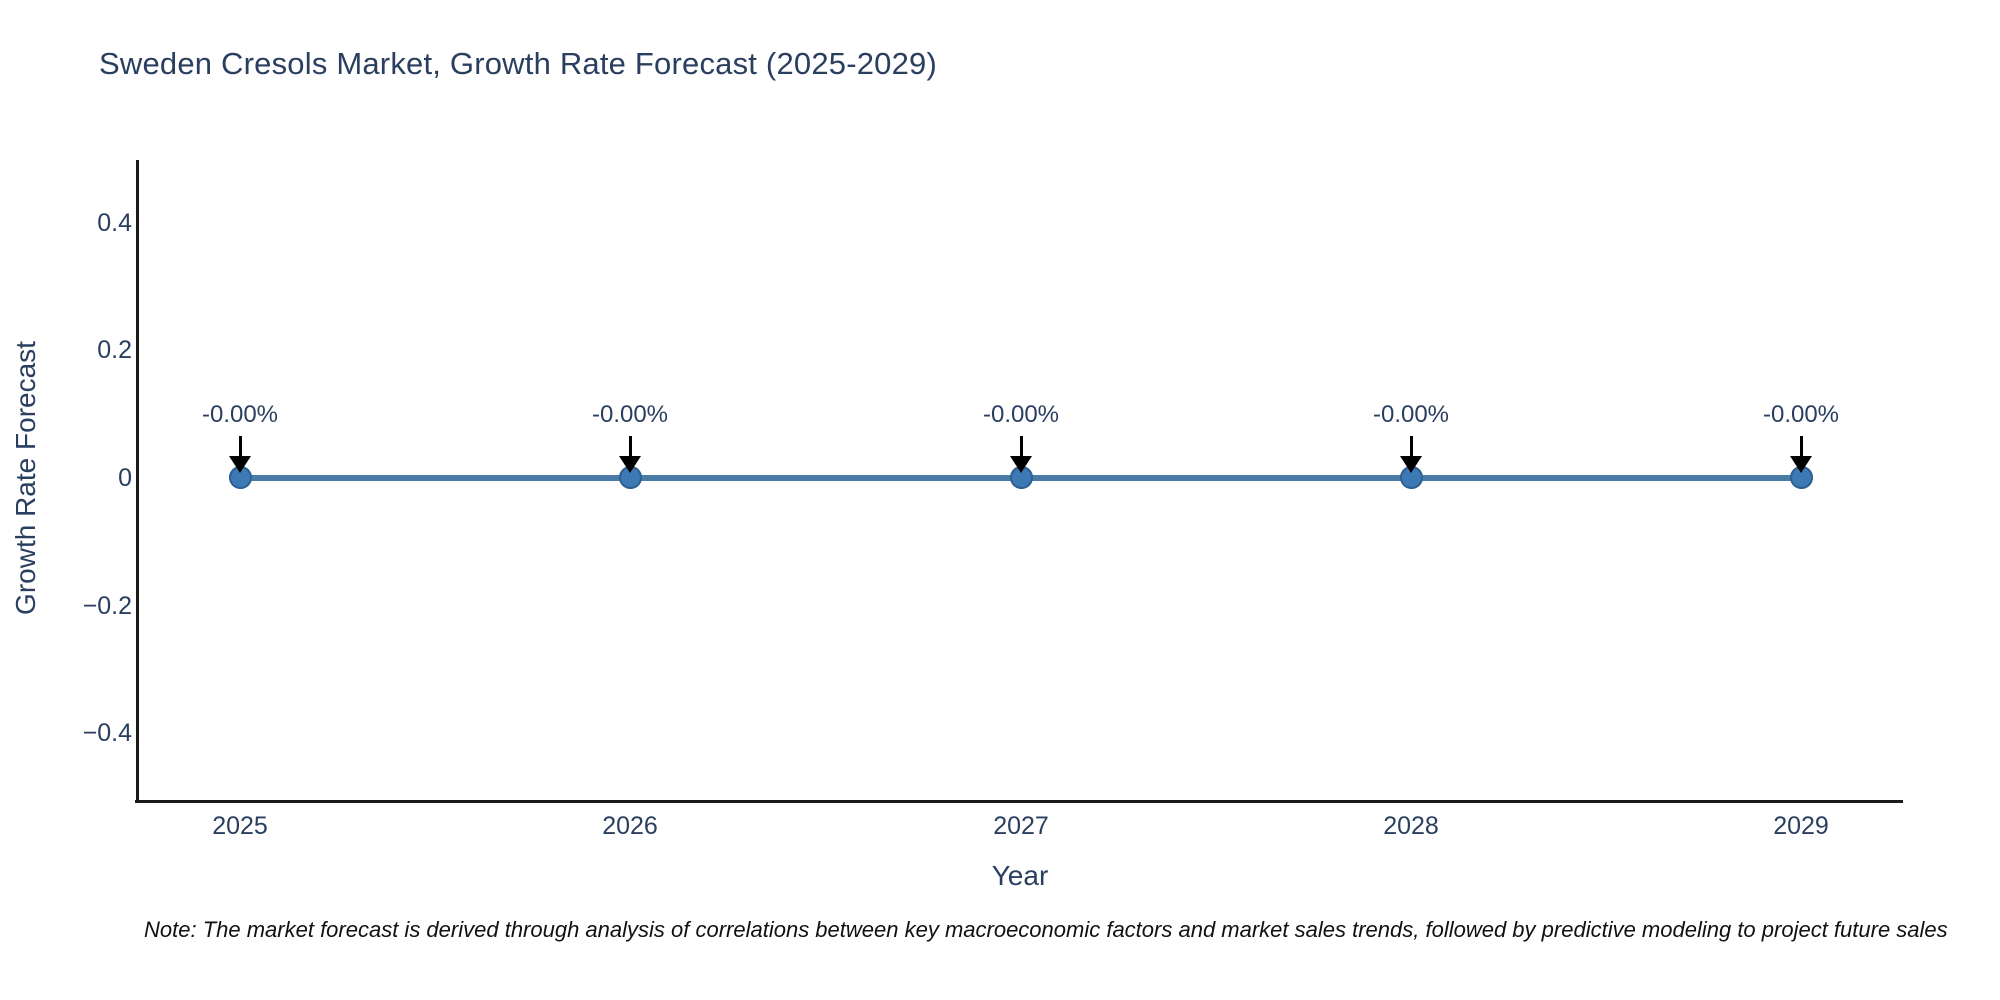  I want to click on x-tick-label: 2026, so click(630, 826).